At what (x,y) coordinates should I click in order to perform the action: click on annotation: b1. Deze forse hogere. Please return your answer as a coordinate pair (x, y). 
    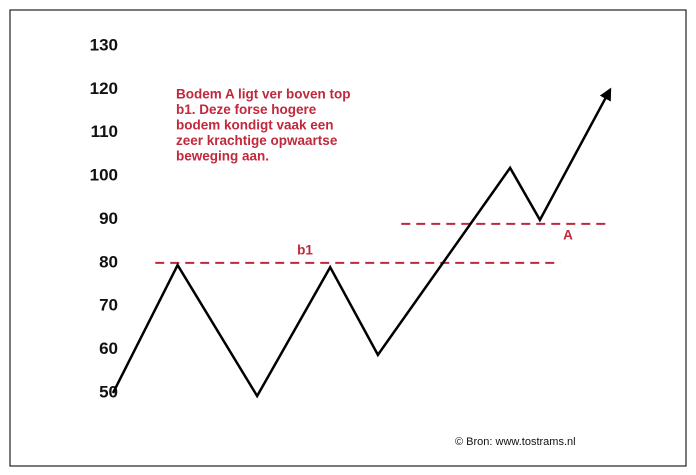
    Looking at the image, I should click on (246, 109).